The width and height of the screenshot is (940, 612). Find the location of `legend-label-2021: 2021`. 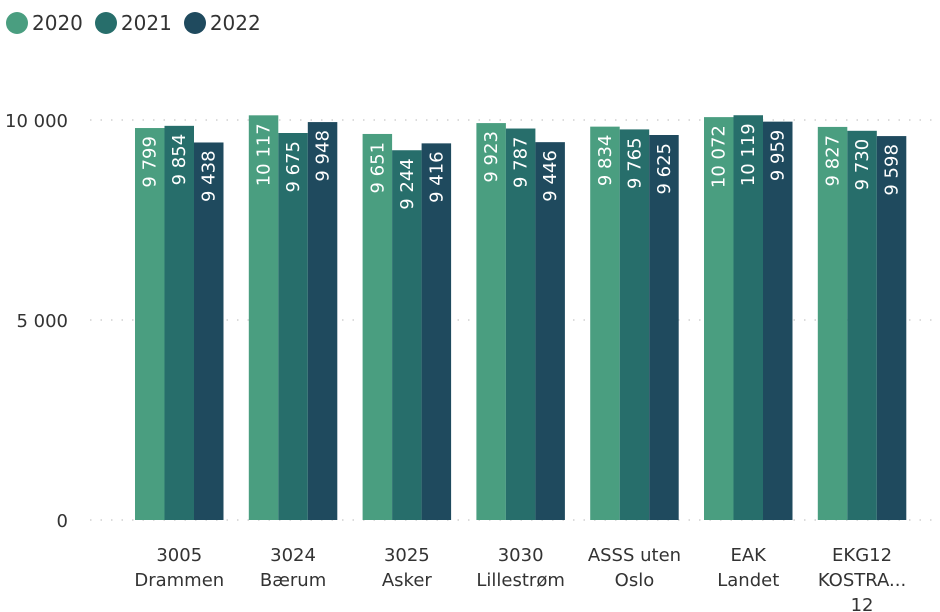

legend-label-2021: 2021 is located at coordinates (146, 23).